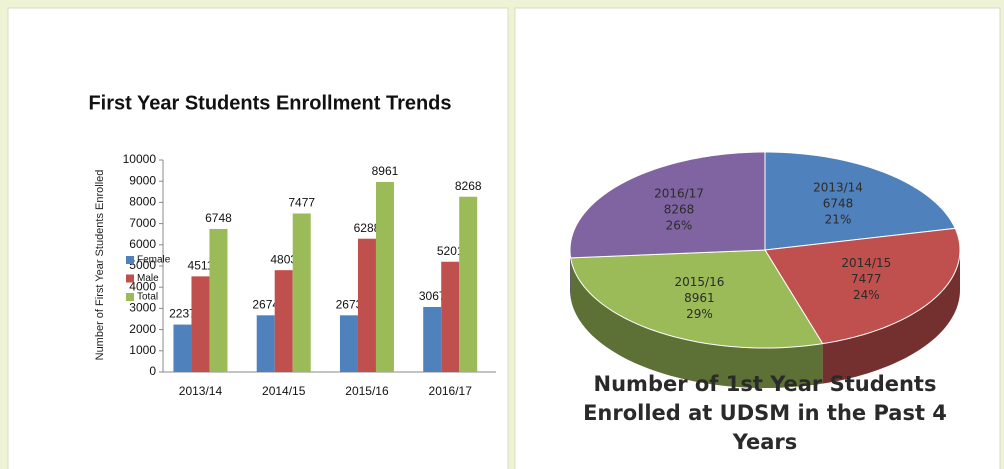 This screenshot has width=1004, height=469. What do you see at coordinates (468, 186) in the screenshot?
I see `value-label: 8268` at bounding box center [468, 186].